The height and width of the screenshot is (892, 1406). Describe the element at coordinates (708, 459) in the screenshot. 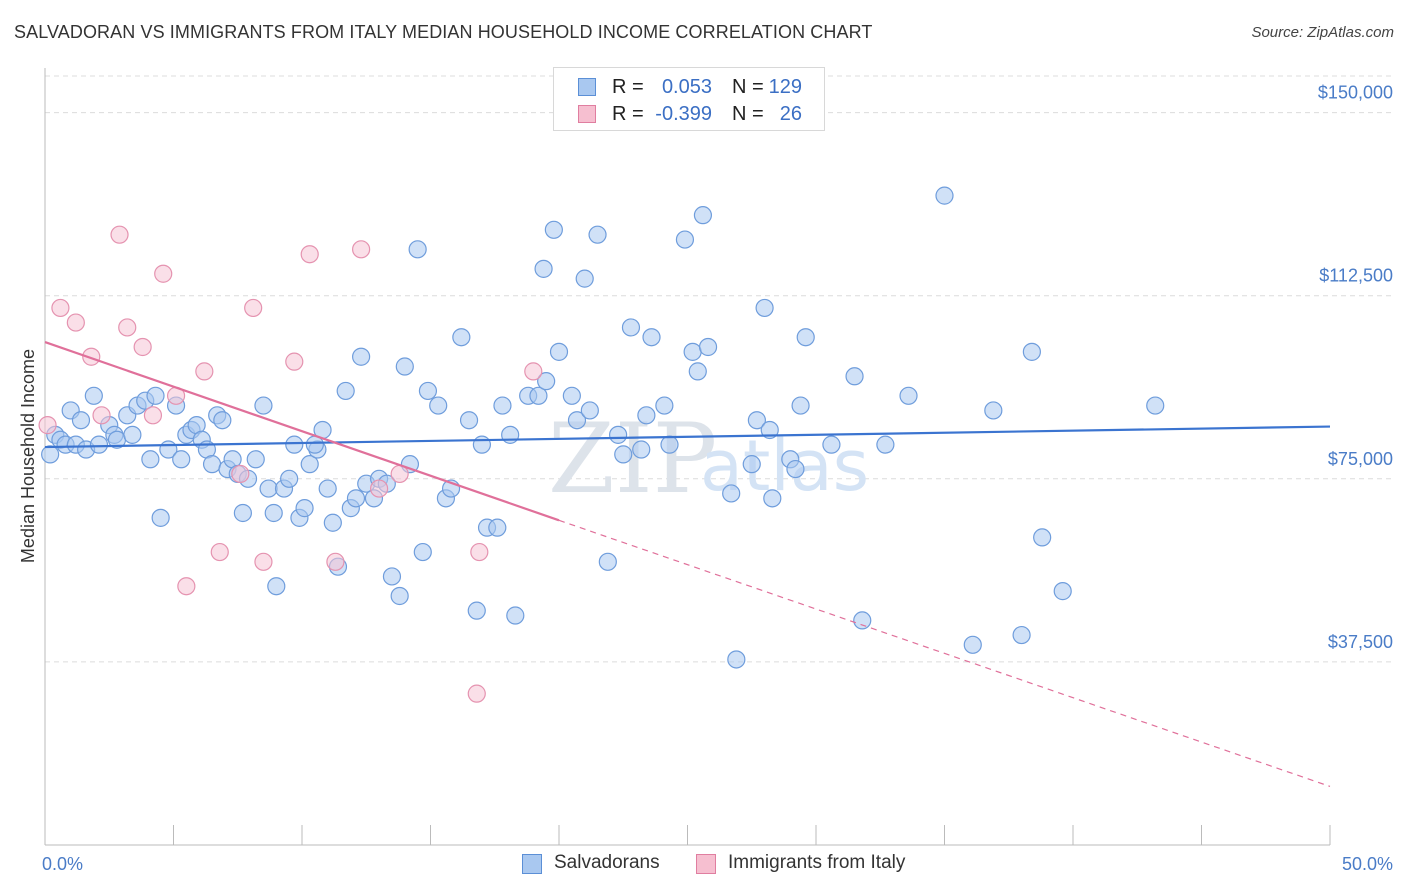

I see `watermark: ZIP atlas` at that location.